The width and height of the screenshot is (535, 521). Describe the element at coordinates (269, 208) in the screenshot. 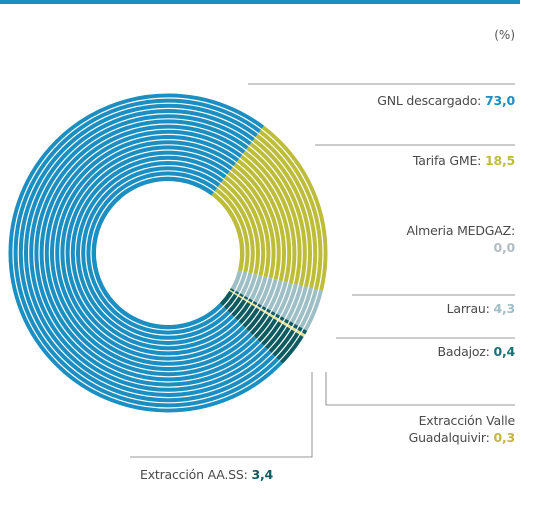

I see `donut-segment` at that location.